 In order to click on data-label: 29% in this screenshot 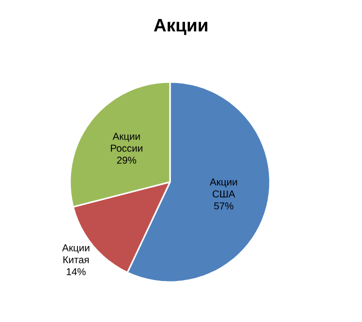, I will do `click(126, 160)`.